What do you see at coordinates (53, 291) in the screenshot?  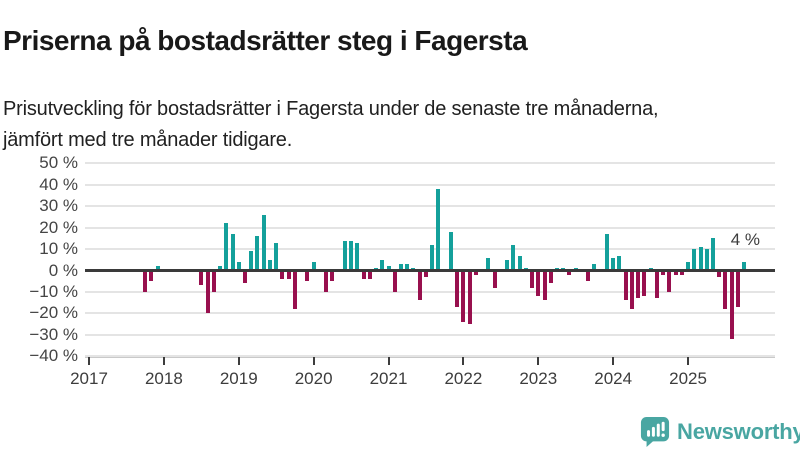 I see `y-axis-label: −10 %` at bounding box center [53, 291].